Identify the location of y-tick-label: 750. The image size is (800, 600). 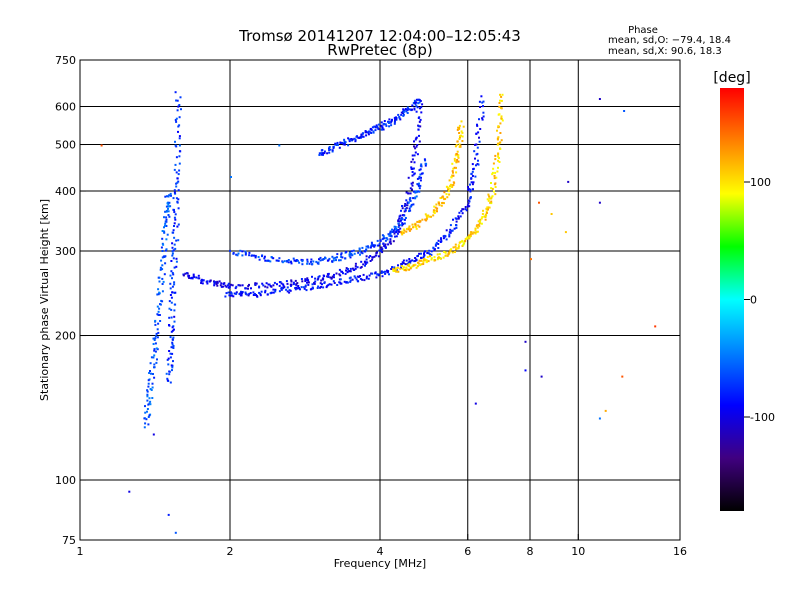
(65, 60).